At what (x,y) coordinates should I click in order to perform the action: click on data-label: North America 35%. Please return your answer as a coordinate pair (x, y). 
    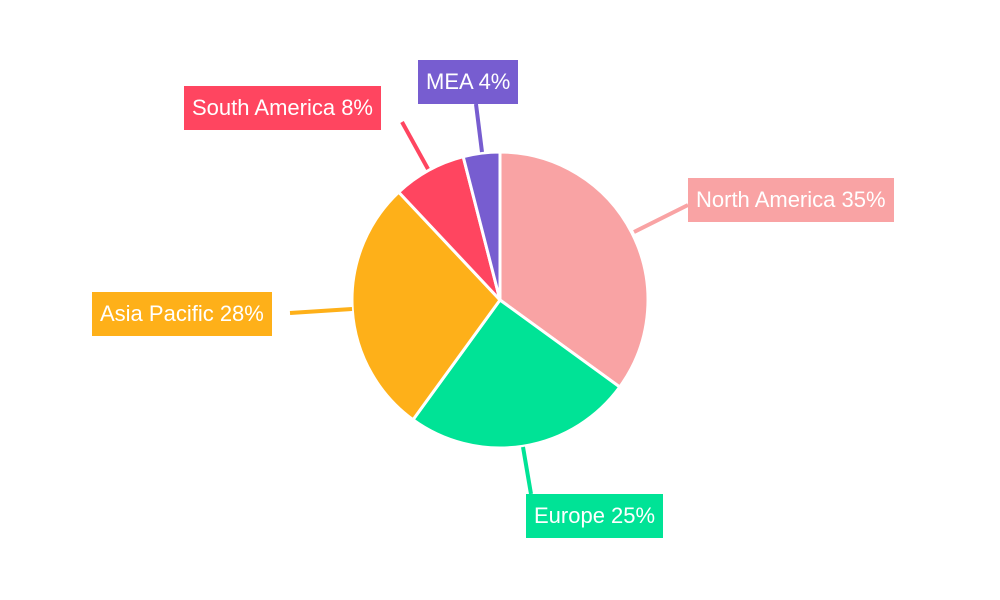
    Looking at the image, I should click on (791, 200).